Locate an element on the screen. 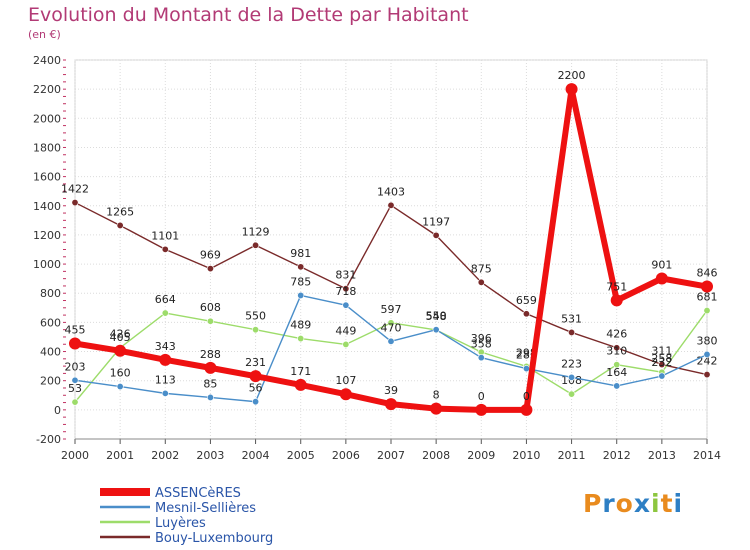  legend-label-luy-res: Luyères is located at coordinates (180, 523).